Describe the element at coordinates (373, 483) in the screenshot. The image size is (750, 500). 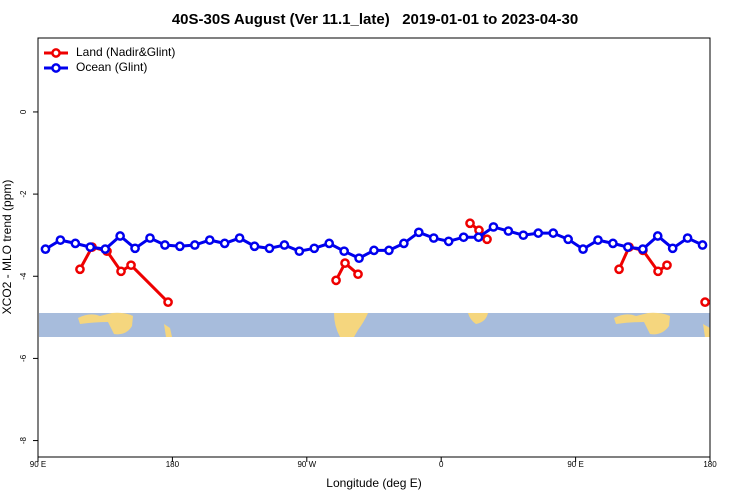
I see `x-axis-label: Longitude (deg E)` at that location.